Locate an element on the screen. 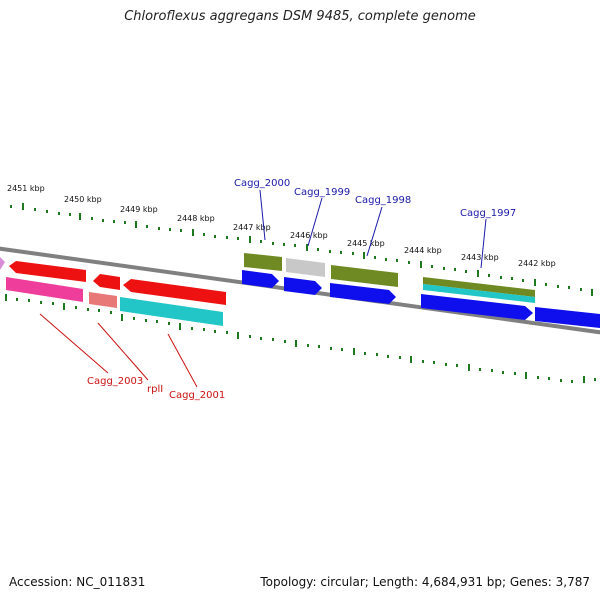 Image resolution: width=600 pixels, height=600 pixels. gene-label-cagg-2001: Cagg_2001 is located at coordinates (197, 395).